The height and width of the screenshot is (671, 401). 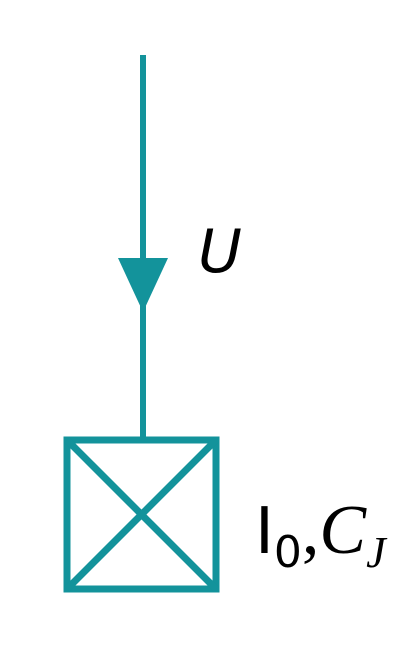 I want to click on junction-box, so click(x=141, y=514).